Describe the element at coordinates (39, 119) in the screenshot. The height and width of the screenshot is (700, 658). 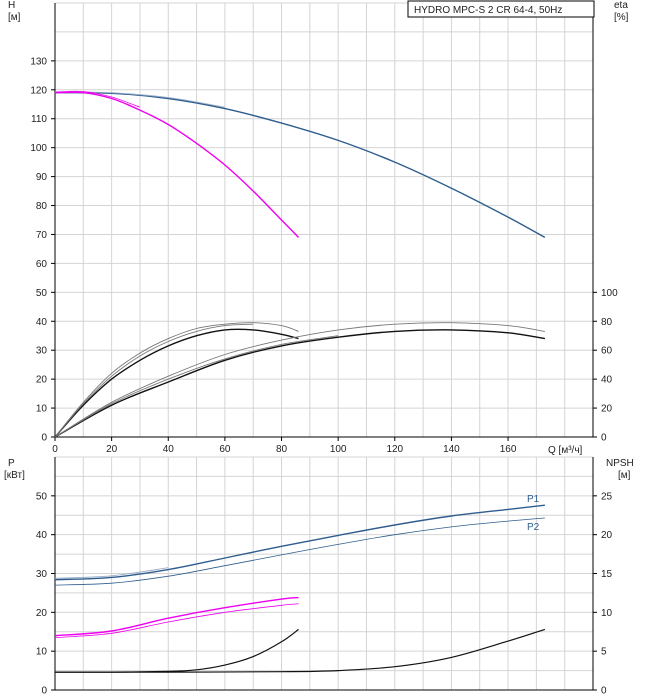
I see `top-tick-left-110: 110` at that location.